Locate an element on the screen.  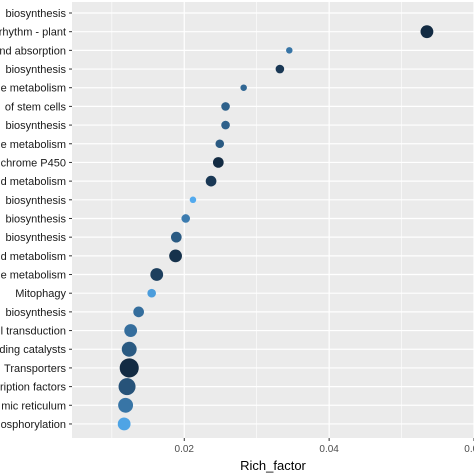
x-axis: 0.02 0.04 0.06 is located at coordinates (324, 446).